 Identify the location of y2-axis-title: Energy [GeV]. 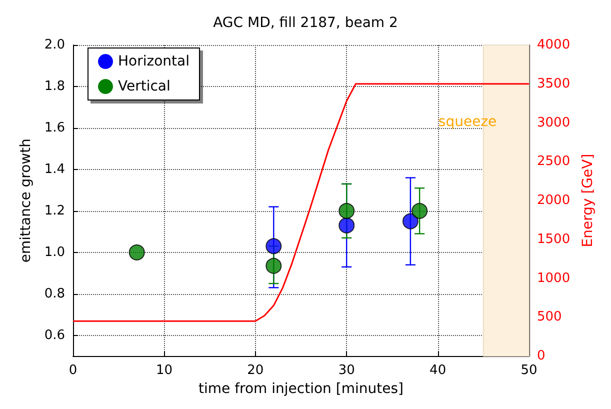
(588, 201).